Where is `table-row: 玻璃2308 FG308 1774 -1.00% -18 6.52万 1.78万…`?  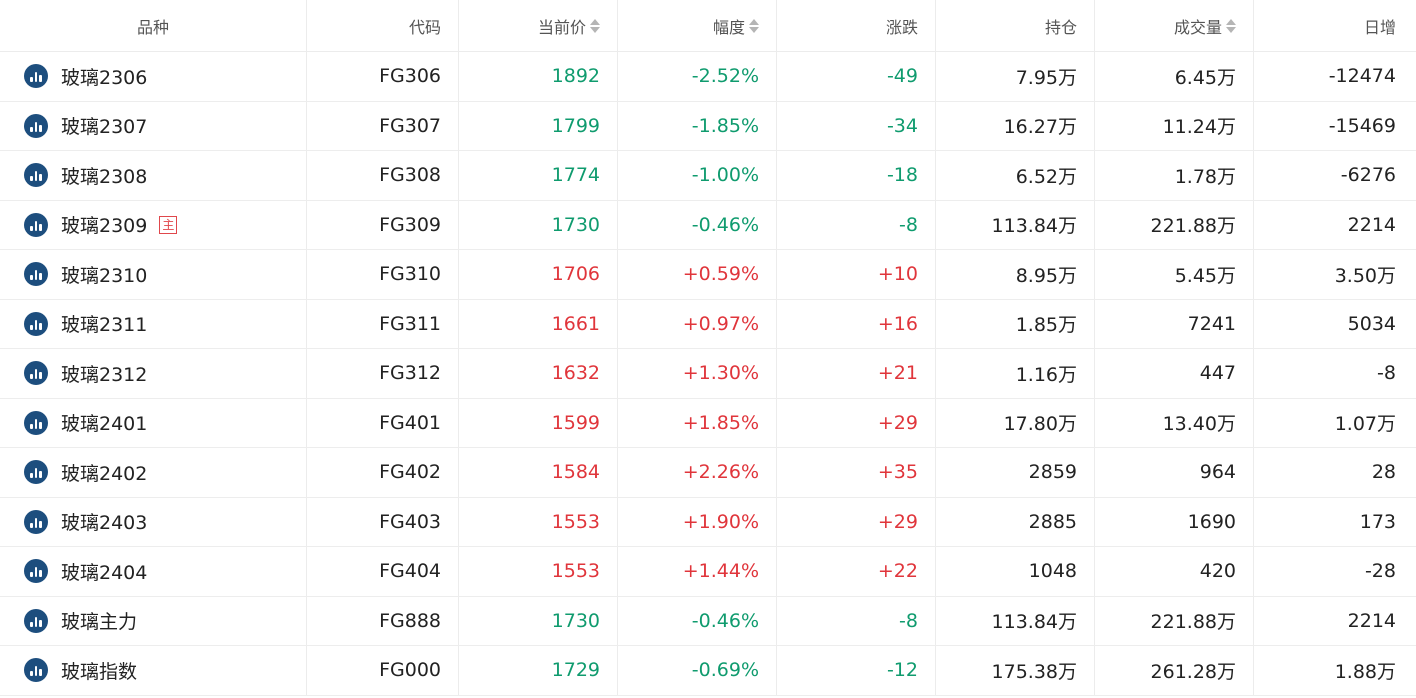 table-row: 玻璃2308 FG308 1774 -1.00% -18 6.52万 1.78万… is located at coordinates (708, 176).